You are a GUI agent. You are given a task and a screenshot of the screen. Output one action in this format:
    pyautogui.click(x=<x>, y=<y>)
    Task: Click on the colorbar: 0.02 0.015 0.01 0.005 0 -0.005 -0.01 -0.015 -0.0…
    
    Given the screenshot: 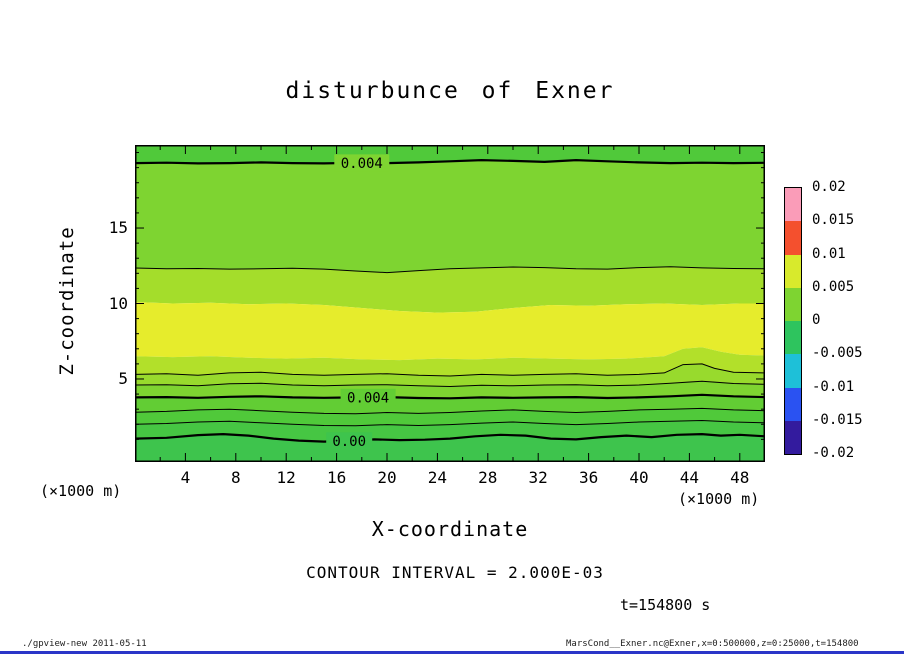 What is the action you would take?
    pyautogui.click(x=840, y=328)
    